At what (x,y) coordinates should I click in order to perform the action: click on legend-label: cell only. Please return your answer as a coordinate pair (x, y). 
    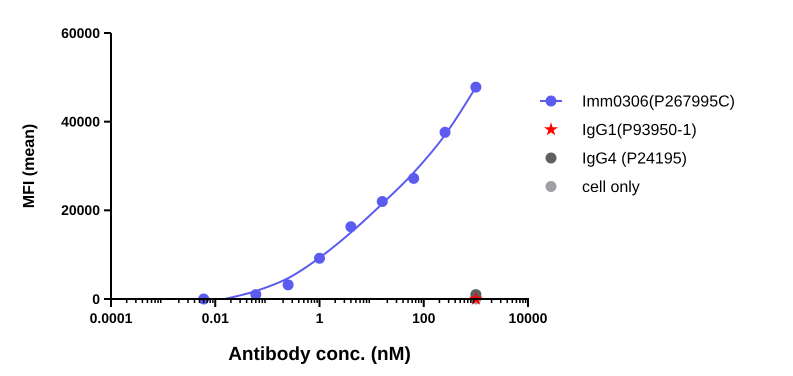
    Looking at the image, I should click on (611, 187).